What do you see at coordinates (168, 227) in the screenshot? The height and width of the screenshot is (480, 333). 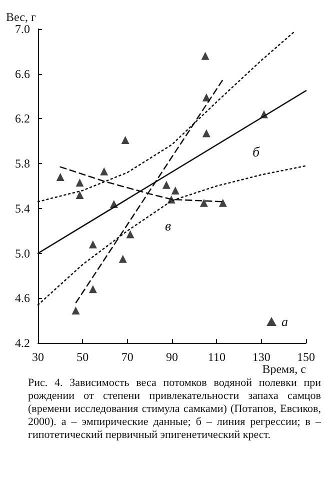 I see `annotation: в` at bounding box center [168, 227].